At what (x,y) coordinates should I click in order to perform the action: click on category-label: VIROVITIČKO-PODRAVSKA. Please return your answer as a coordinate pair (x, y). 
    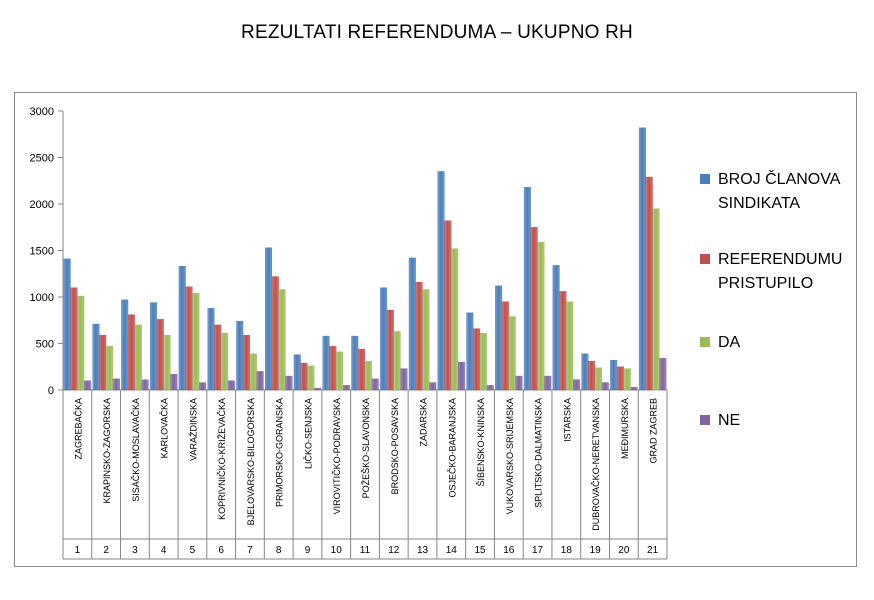
    Looking at the image, I should click on (337, 456).